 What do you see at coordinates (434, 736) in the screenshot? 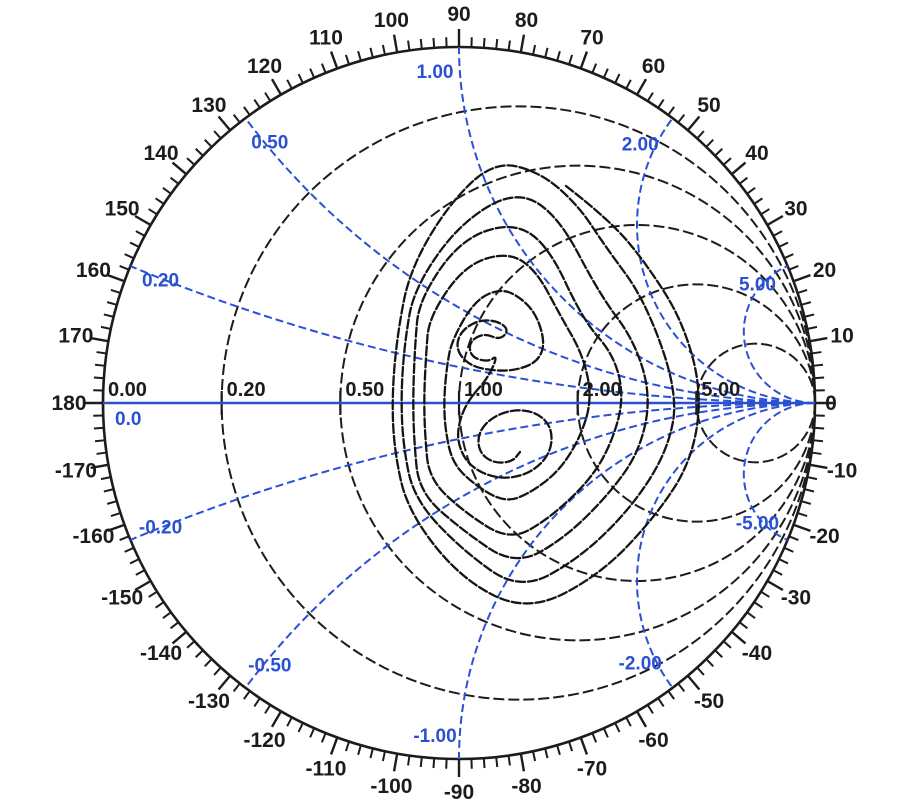
I see `reactance-value-label: -1.00` at bounding box center [434, 736].